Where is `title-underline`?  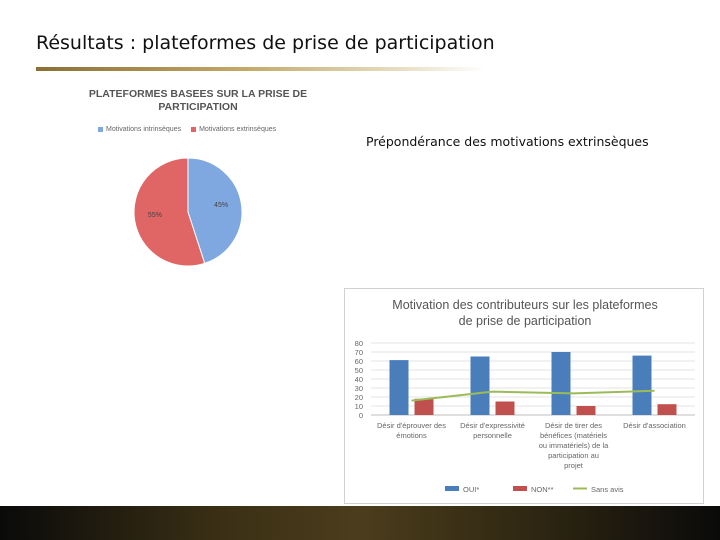
title-underline is located at coordinates (261, 69).